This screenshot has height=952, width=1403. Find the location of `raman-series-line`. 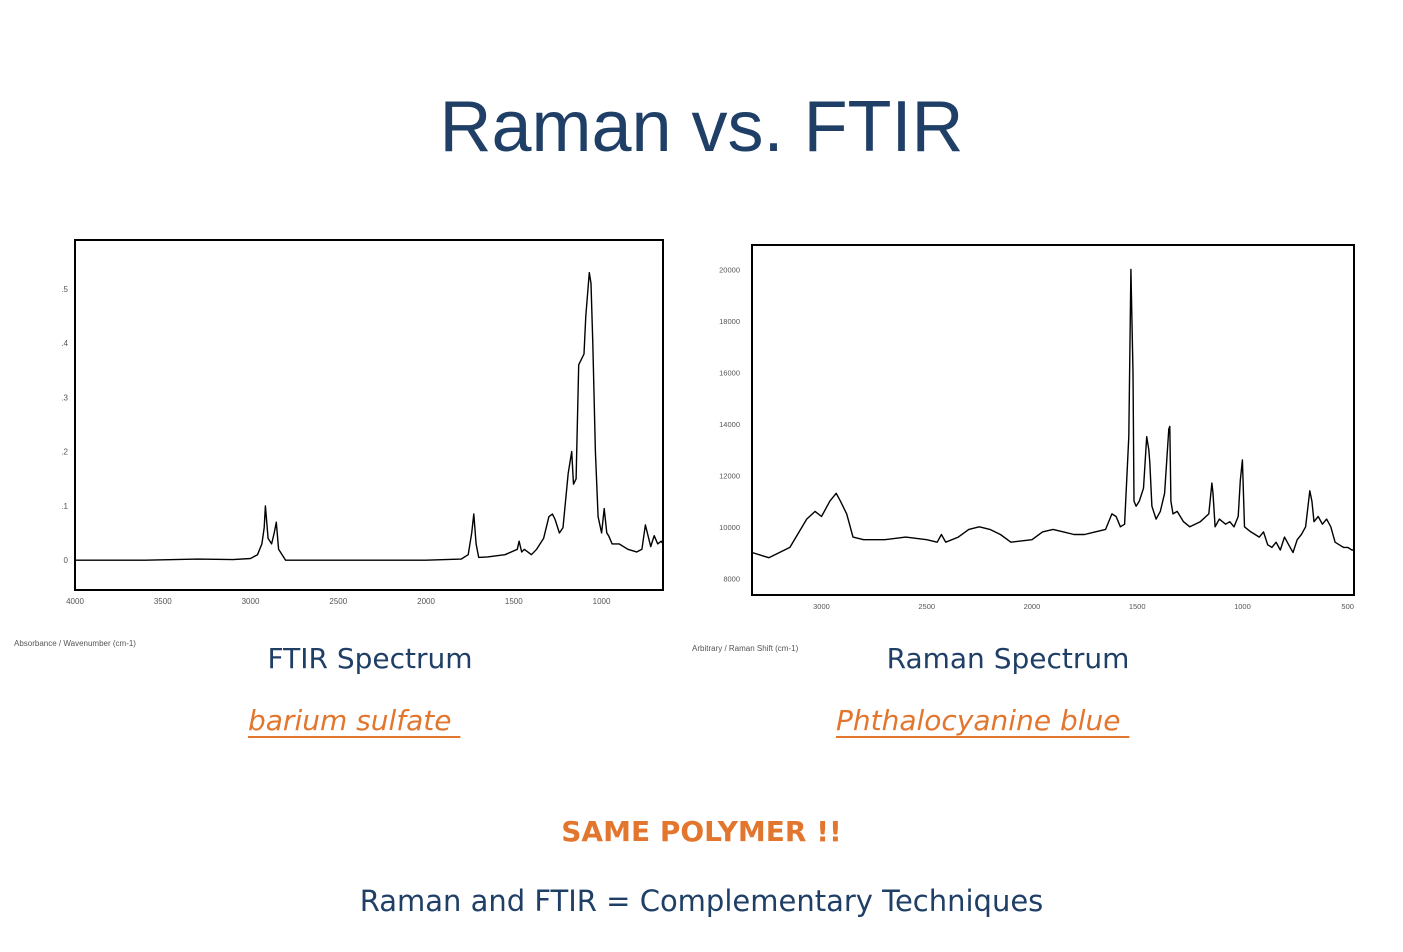

raman-series-line is located at coordinates (1052, 413).